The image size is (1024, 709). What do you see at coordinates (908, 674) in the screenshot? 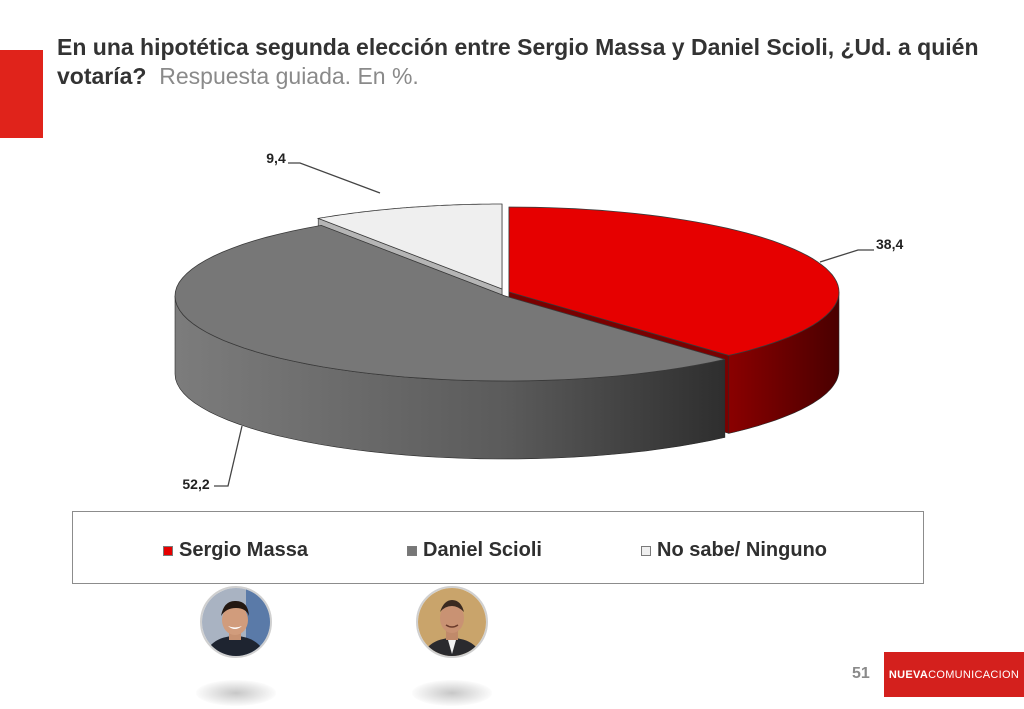
I see `brand-part1: NUEVA` at bounding box center [908, 674].